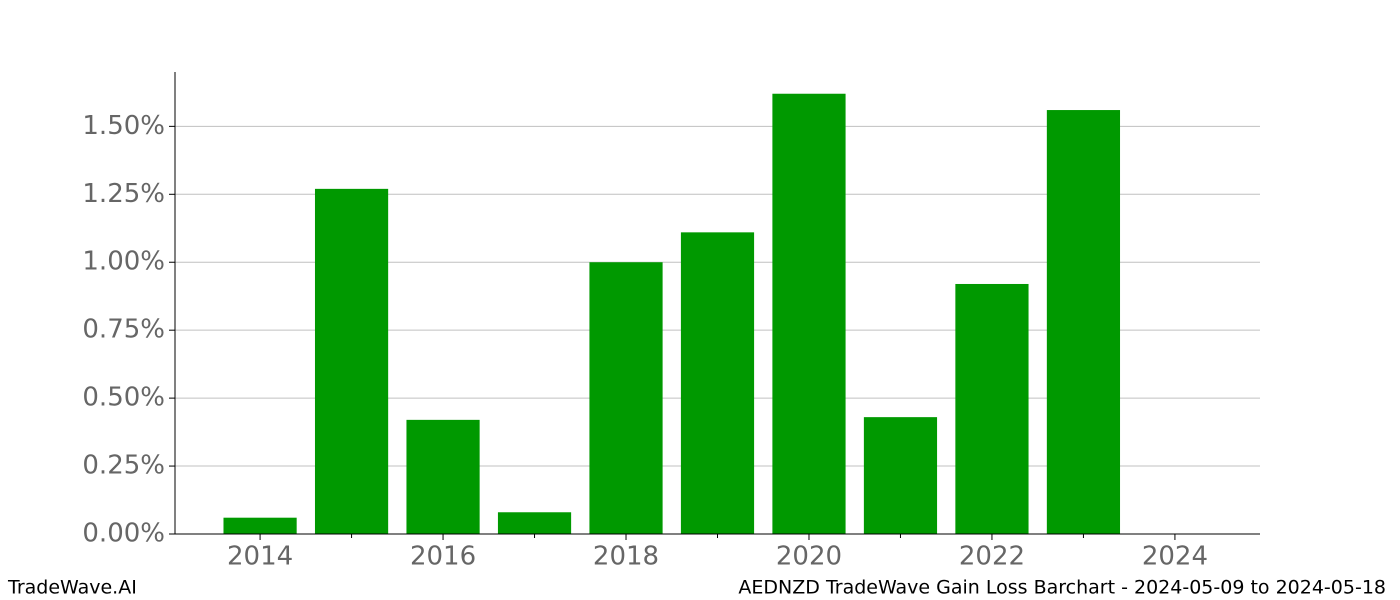  What do you see at coordinates (123, 330) in the screenshot?
I see `y-tick-label: 0.75%` at bounding box center [123, 330].